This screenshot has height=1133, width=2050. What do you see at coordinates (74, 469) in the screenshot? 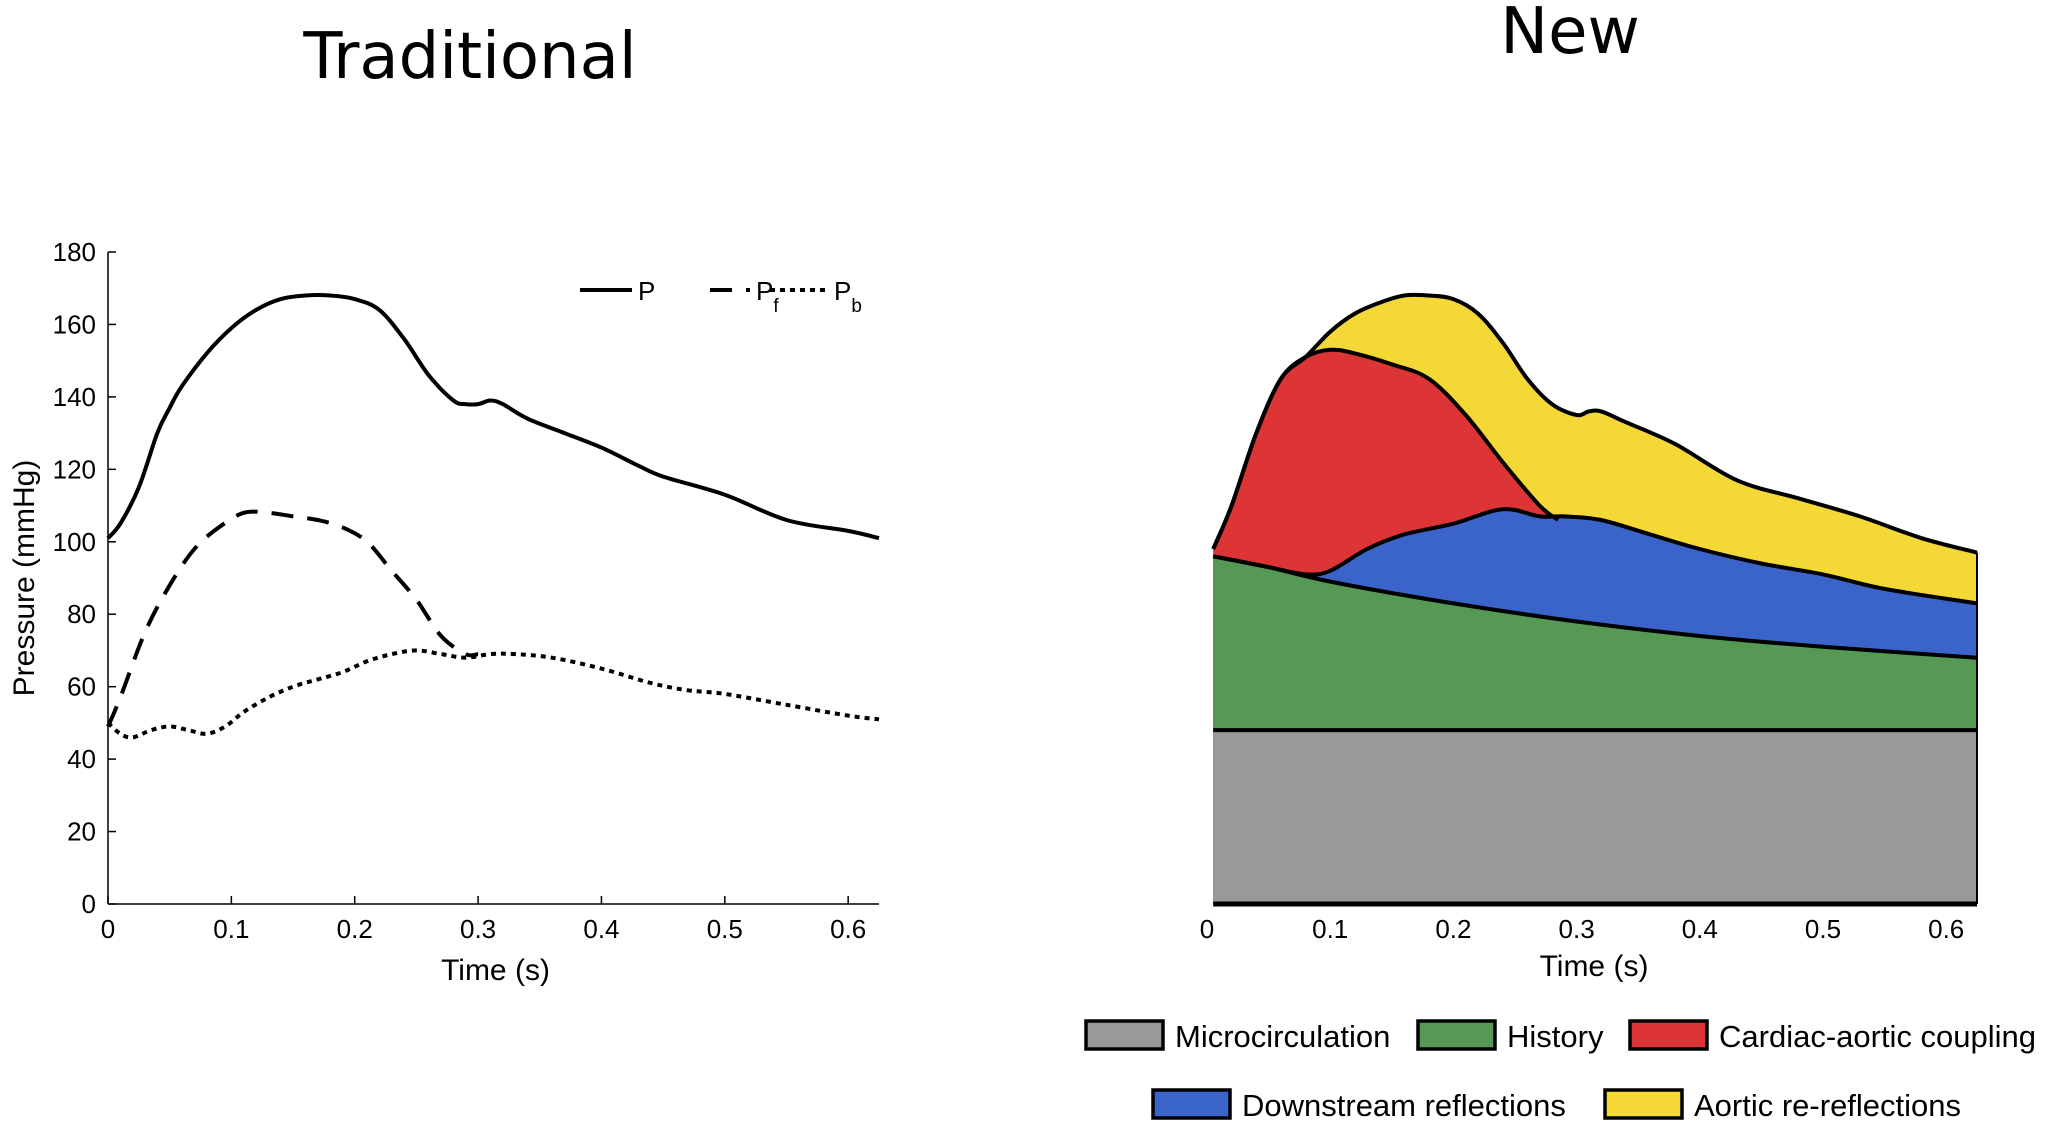
I see `y-tick-label: 120` at bounding box center [74, 469].